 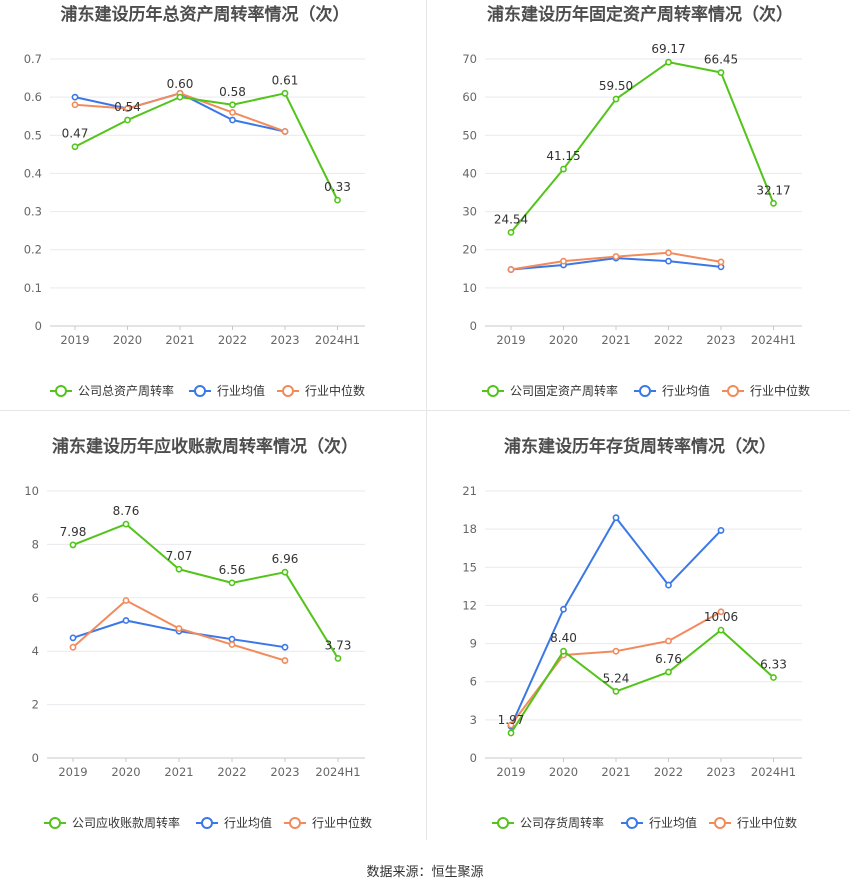 What do you see at coordinates (425, 410) in the screenshot?
I see `horizontal-divider` at bounding box center [425, 410].